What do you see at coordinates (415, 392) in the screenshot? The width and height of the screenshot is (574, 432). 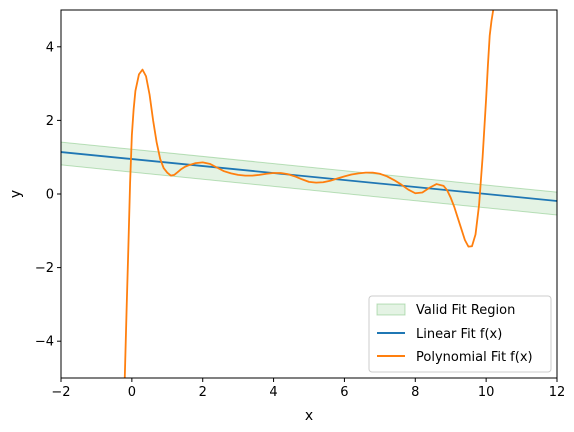 I see `x-tick-label: 8` at bounding box center [415, 392].